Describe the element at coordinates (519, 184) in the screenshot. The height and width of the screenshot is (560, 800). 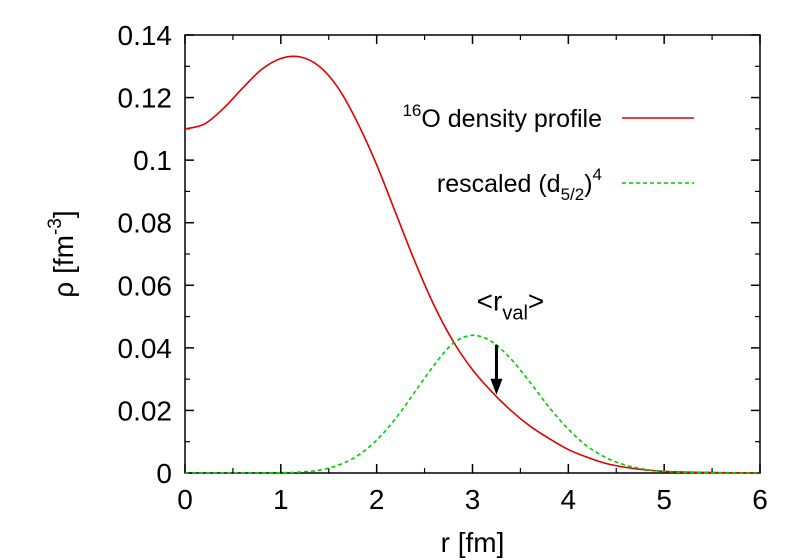
I see `legend-label-1: rescaled (d5/2)4` at that location.